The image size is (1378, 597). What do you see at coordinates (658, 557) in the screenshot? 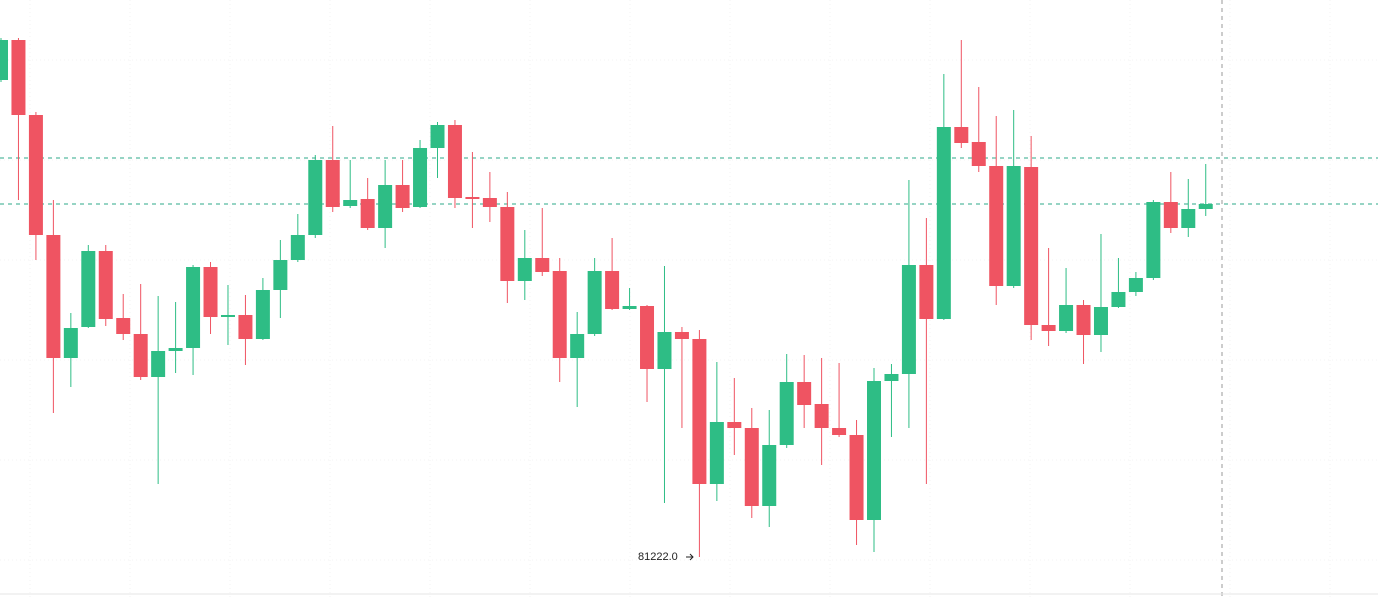
I see `low-annotation: 81222.0` at bounding box center [658, 557].